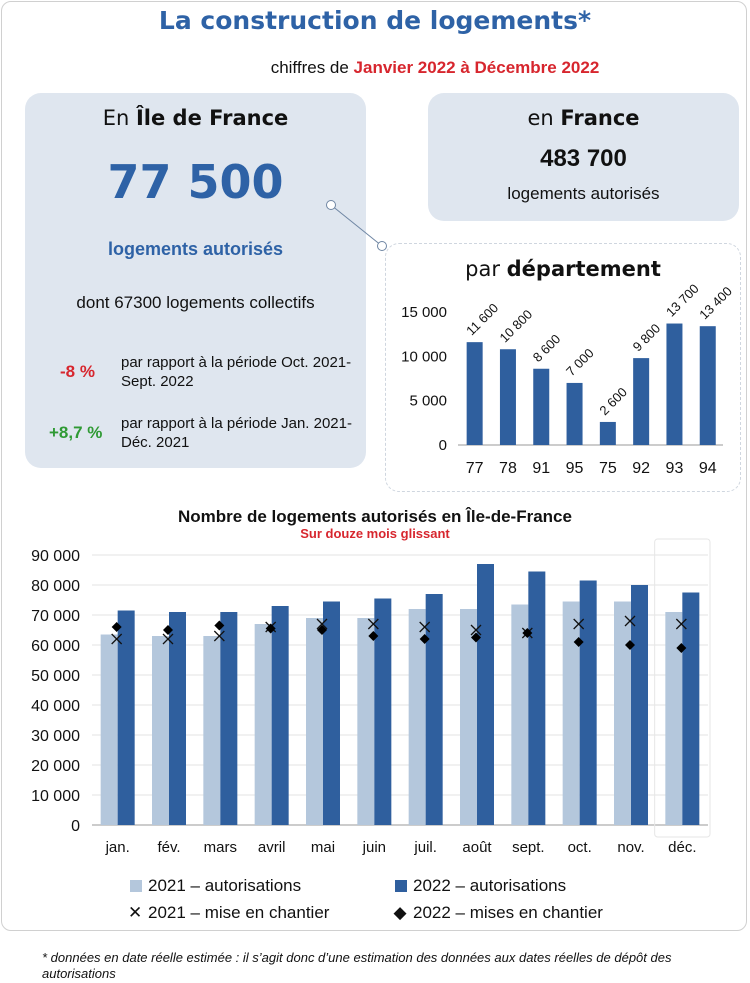  What do you see at coordinates (312, 67) in the screenshot?
I see `subtitle-prefix: chiffres de` at bounding box center [312, 67].